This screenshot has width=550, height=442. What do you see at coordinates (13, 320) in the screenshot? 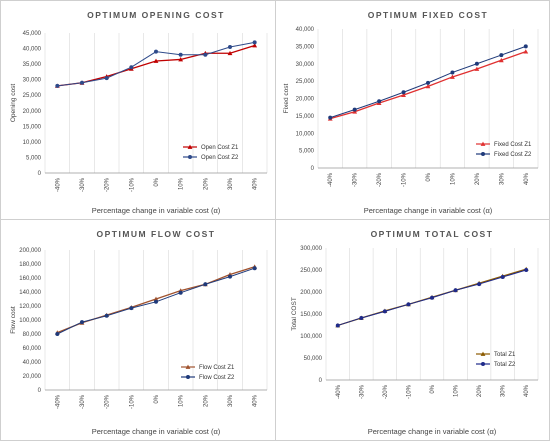
I see `y-axis-label: Flow cost` at bounding box center [13, 320].